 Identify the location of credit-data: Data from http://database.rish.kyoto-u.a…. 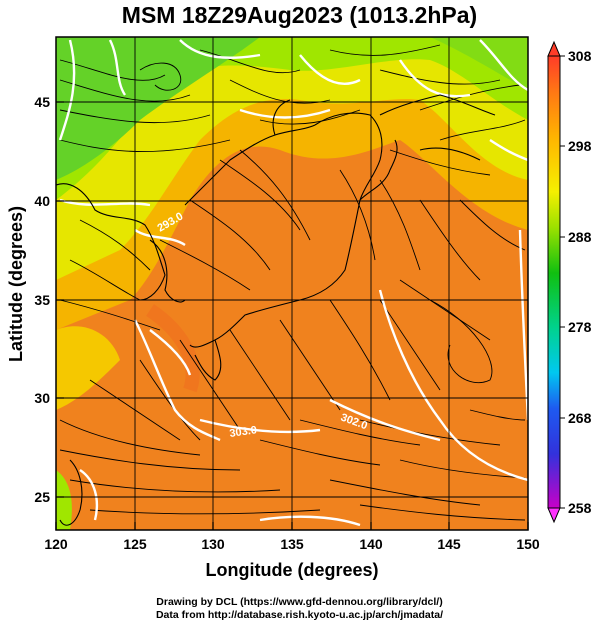
(299, 615).